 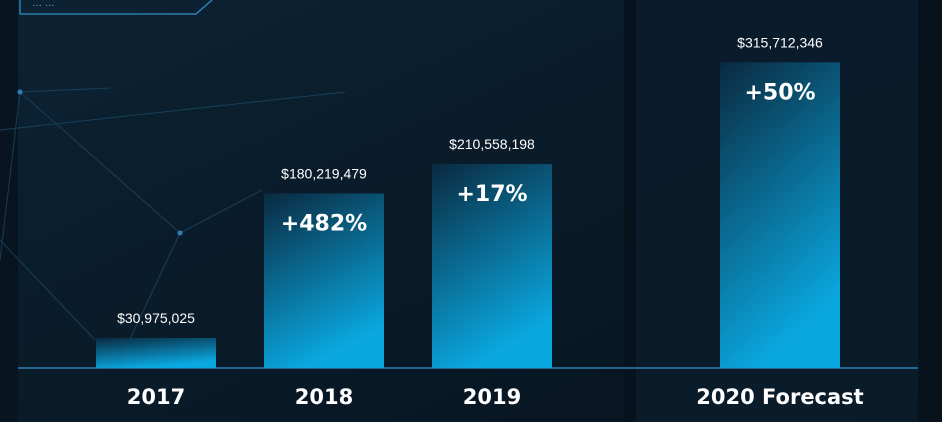 I want to click on category-label: 2020 Forecast, so click(x=779, y=397).